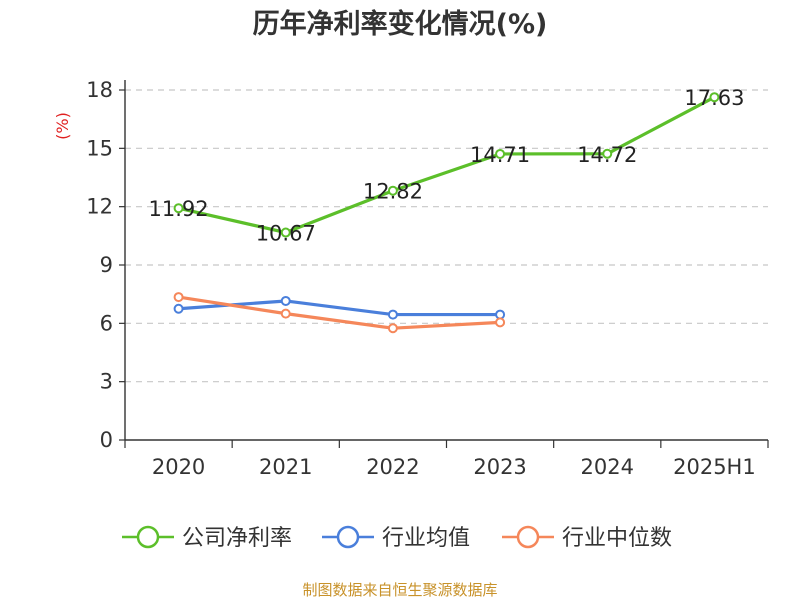 The image size is (800, 600). I want to click on x-tick-label: 2023, so click(499, 467).